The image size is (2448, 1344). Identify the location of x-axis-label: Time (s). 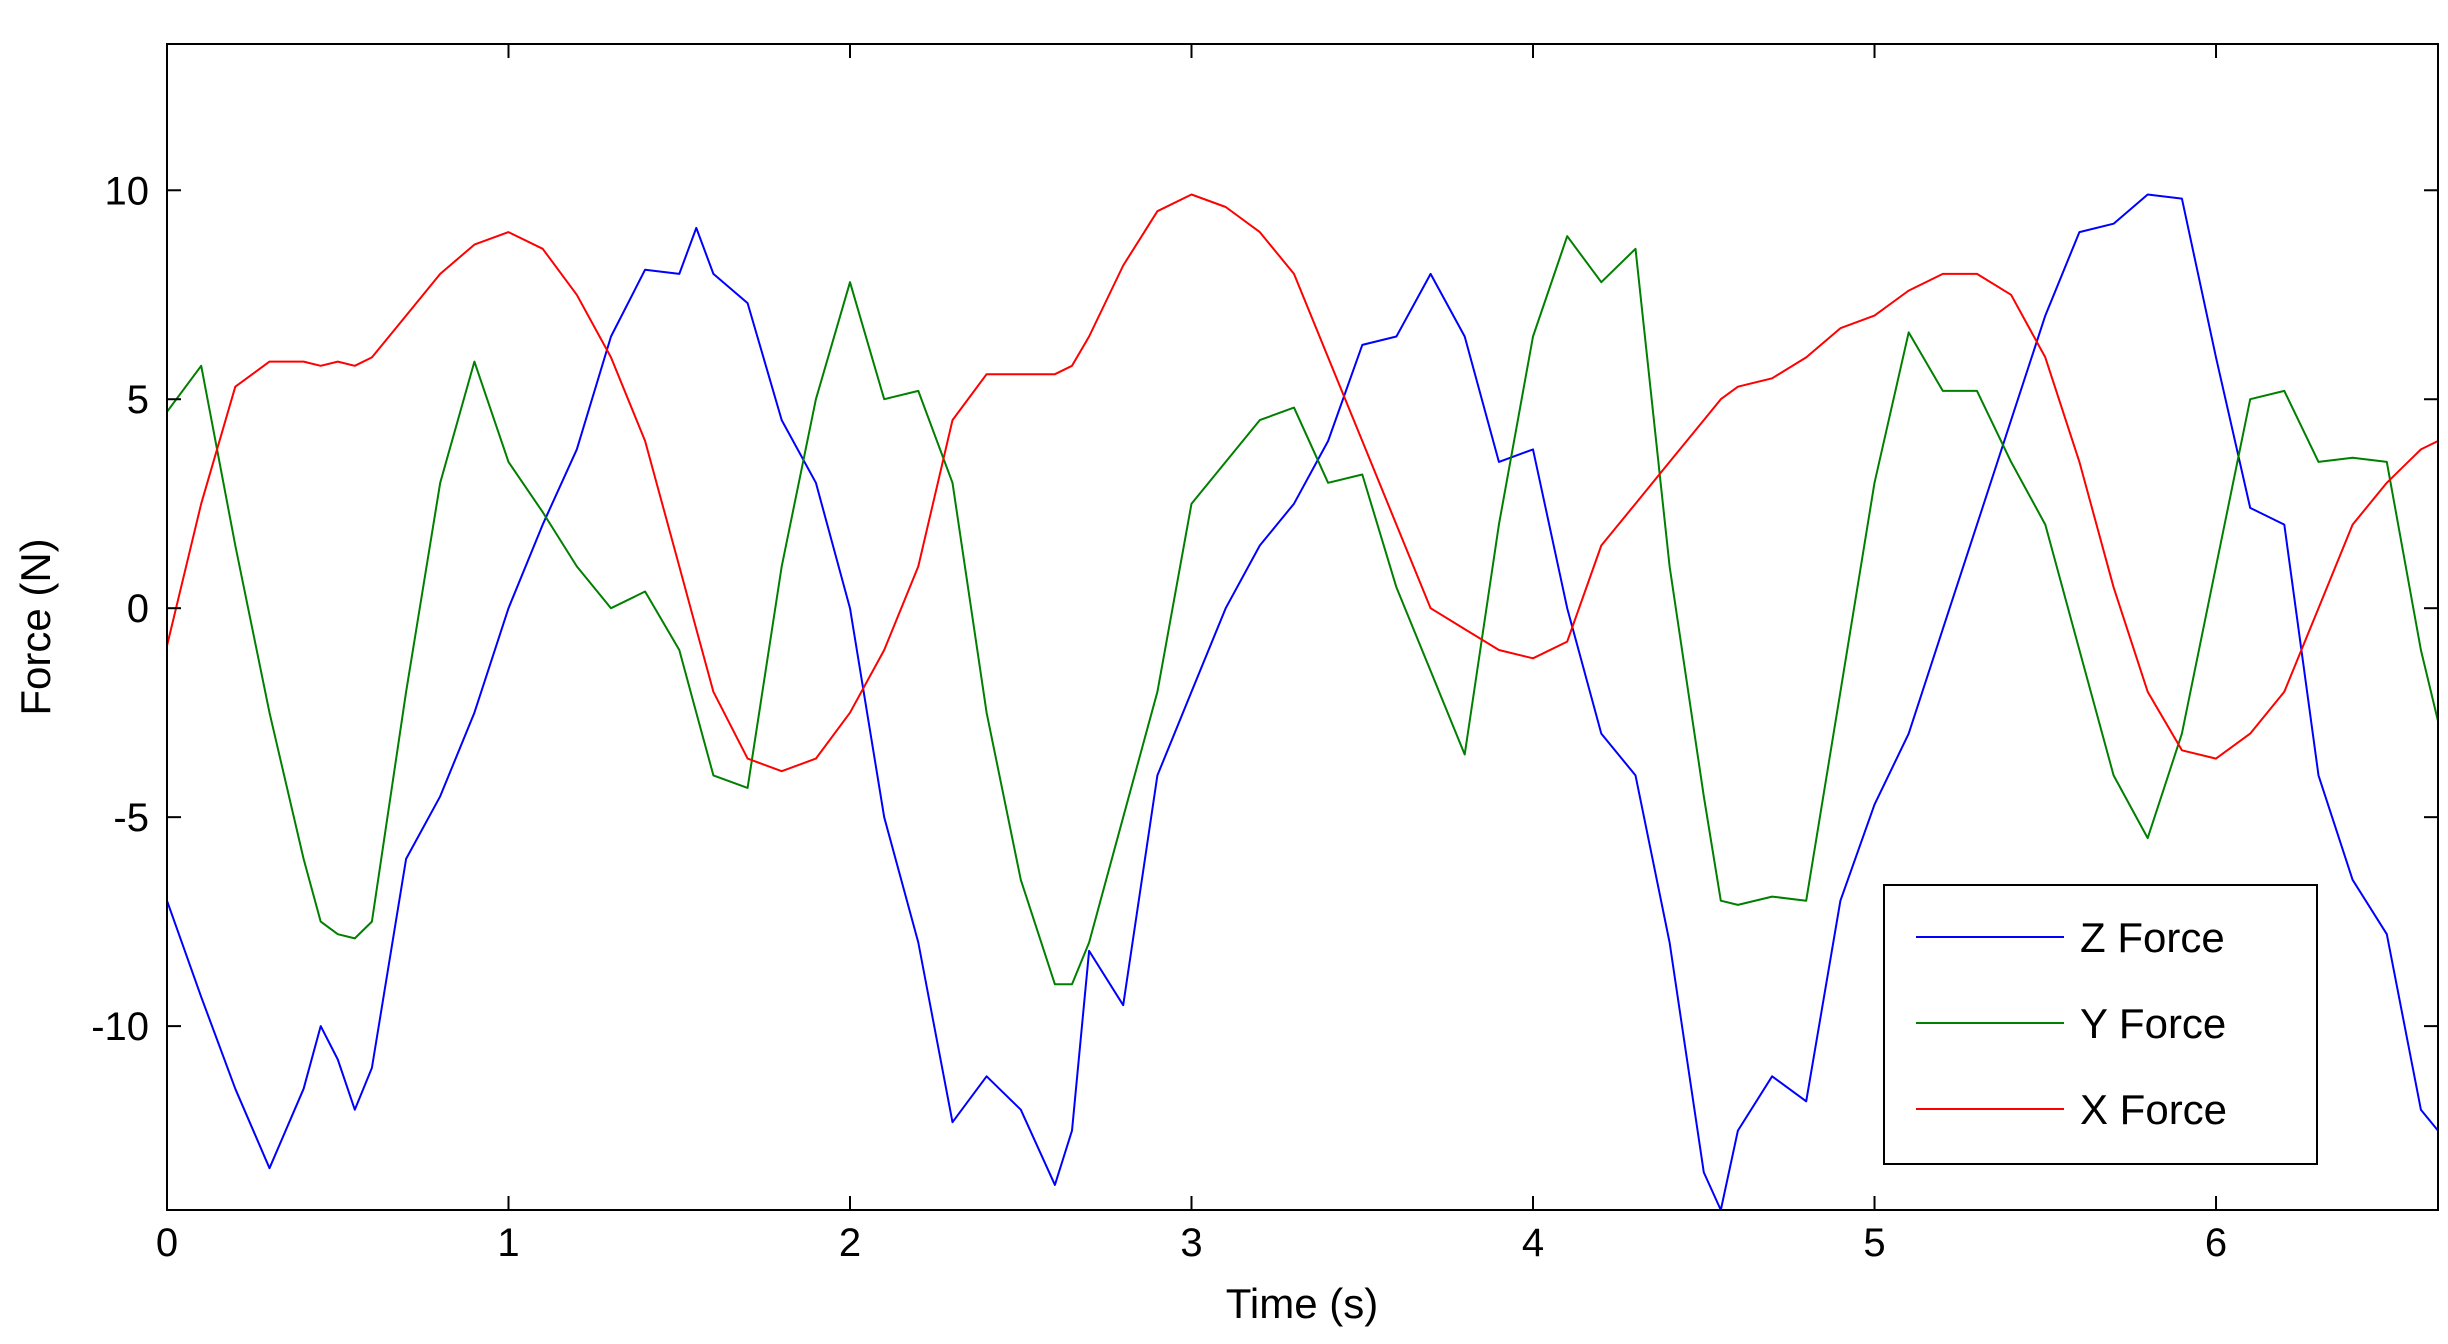
(1302, 1303).